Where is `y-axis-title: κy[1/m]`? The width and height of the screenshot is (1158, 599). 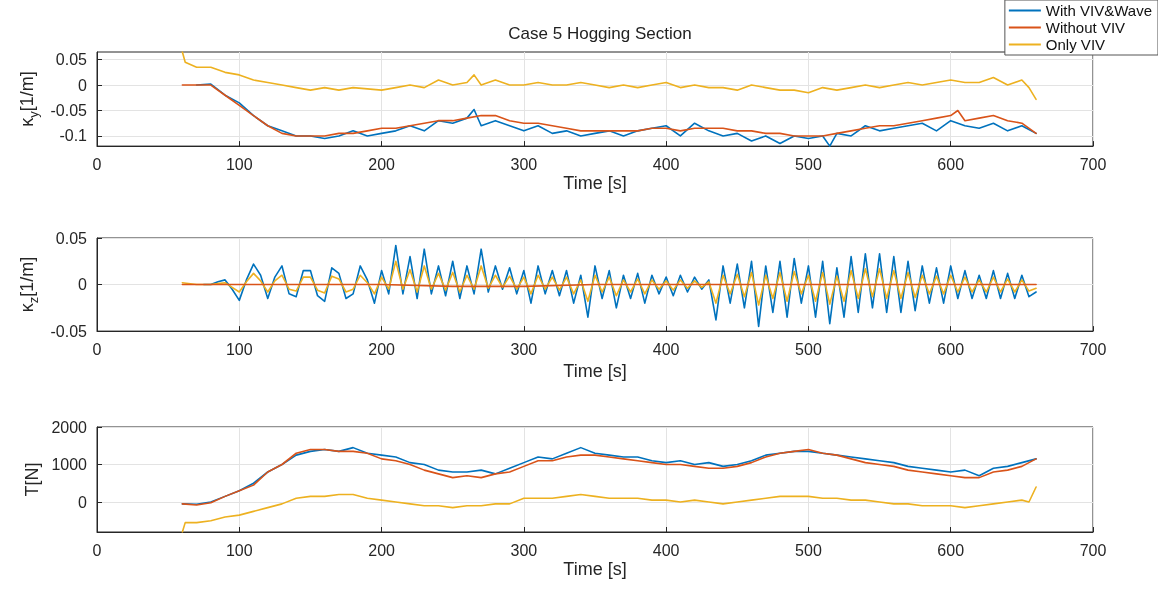 y-axis-title: κy[1/m] is located at coordinates (29, 99).